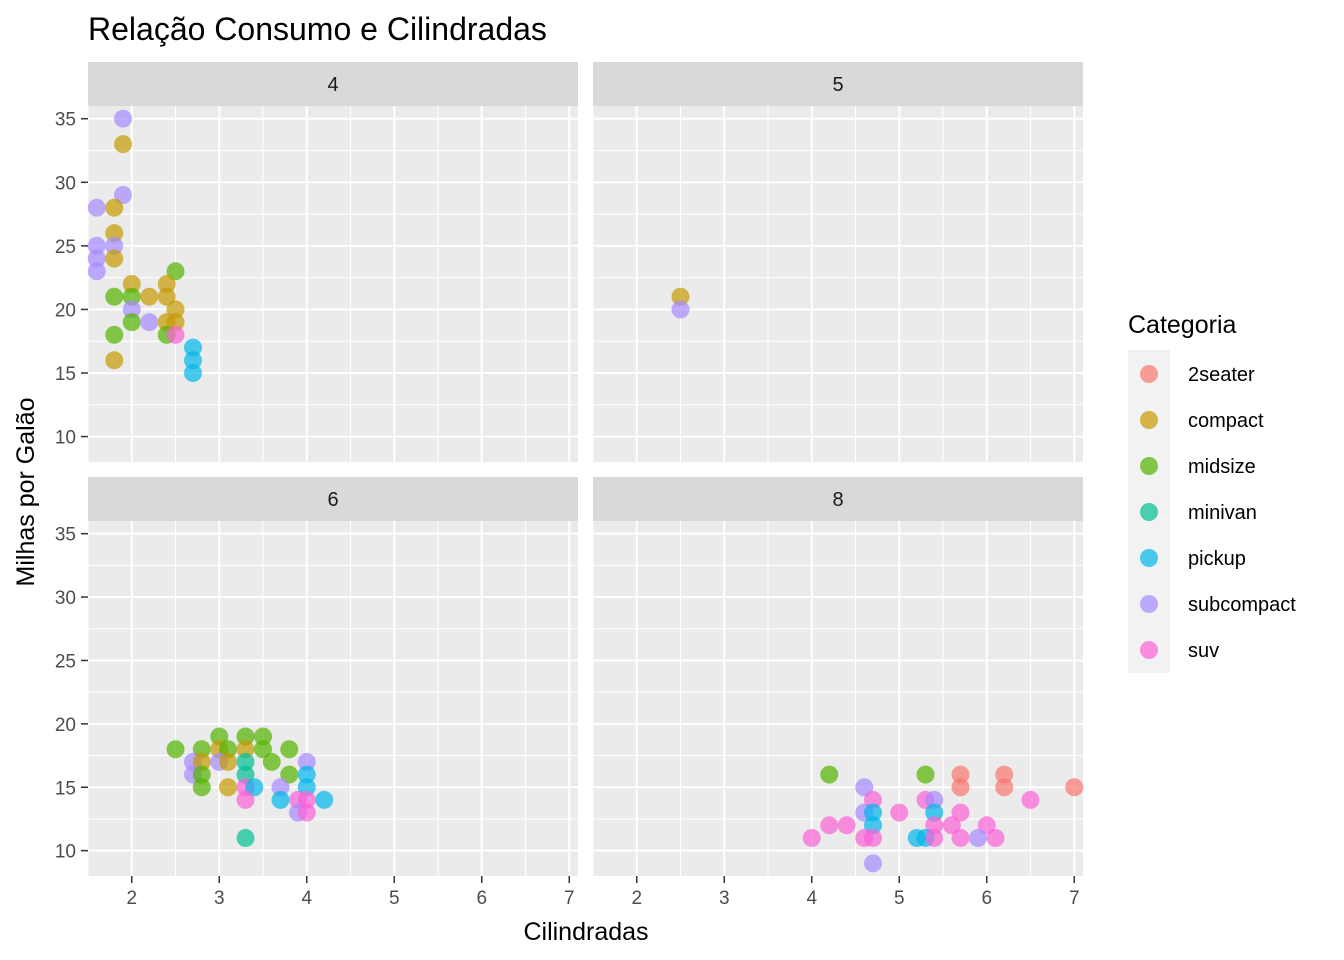 The width and height of the screenshot is (1344, 960). I want to click on legend-label-subcompact: subcompact, so click(1242, 605).